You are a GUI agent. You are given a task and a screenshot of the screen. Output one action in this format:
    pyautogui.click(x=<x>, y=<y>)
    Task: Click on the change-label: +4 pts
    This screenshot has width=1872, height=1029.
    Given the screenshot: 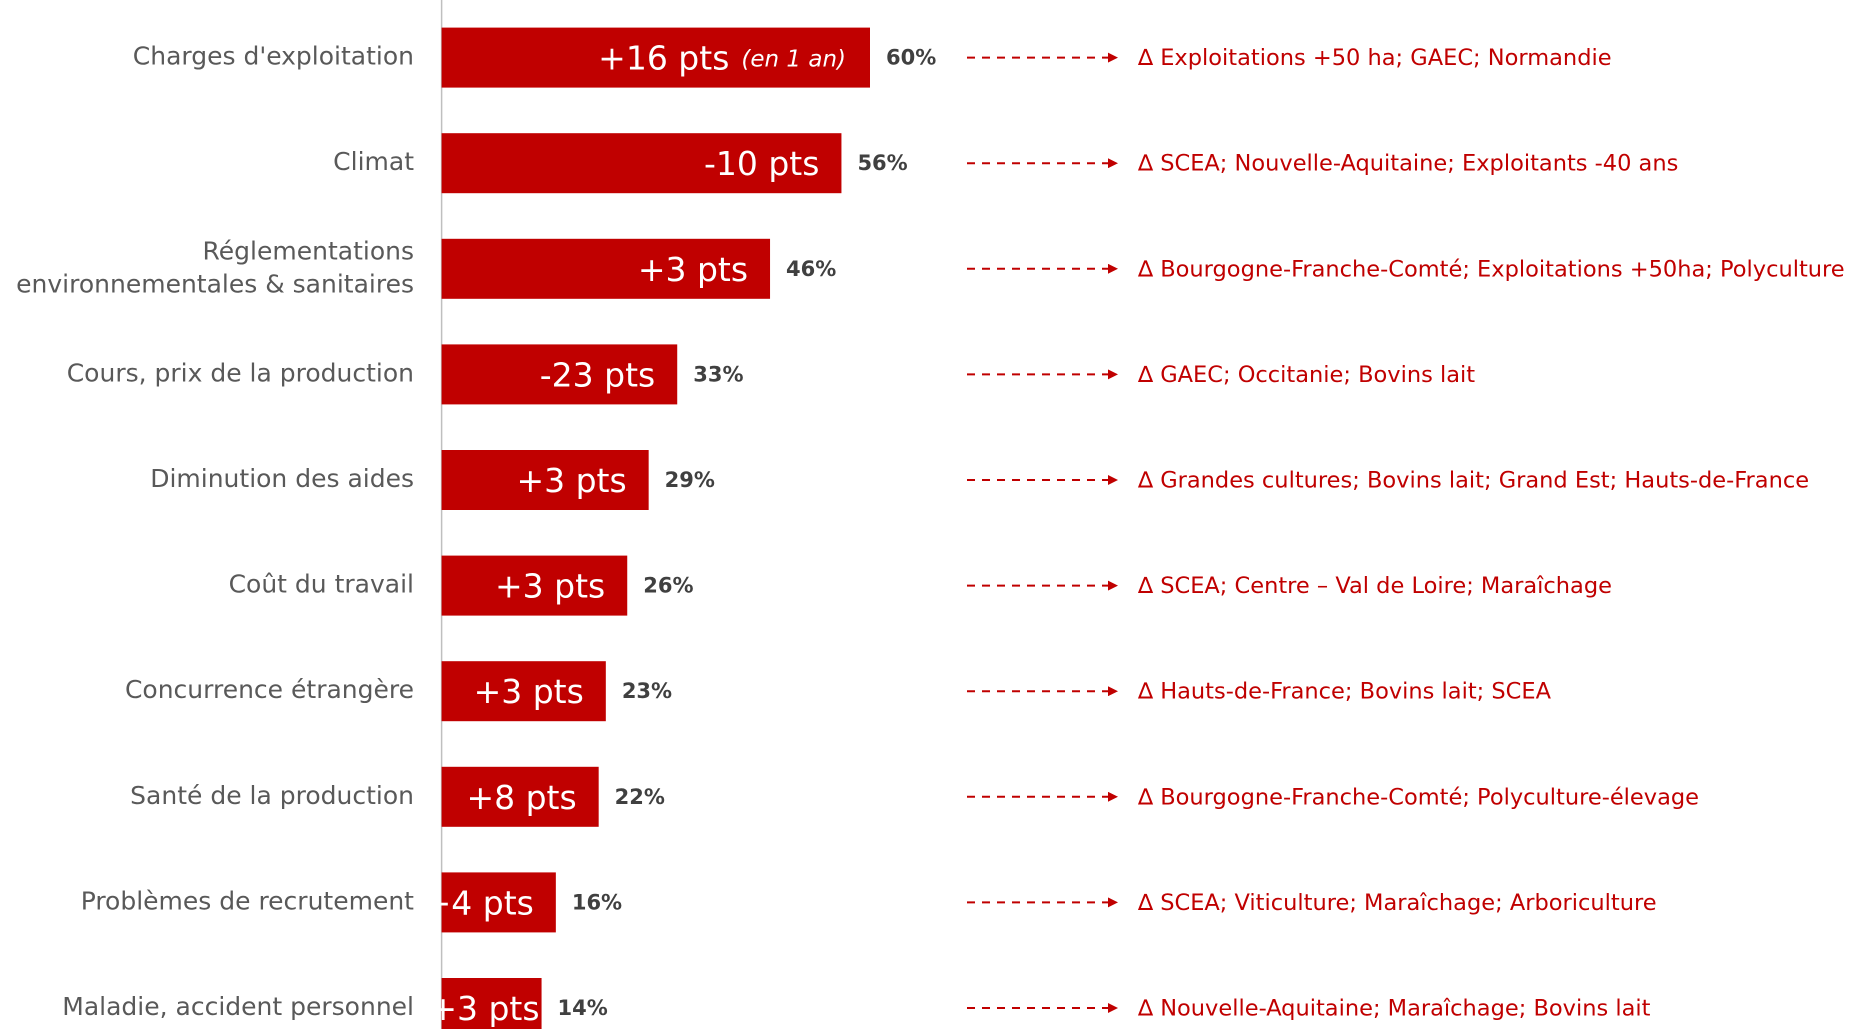 What is the action you would take?
    pyautogui.click(x=479, y=902)
    